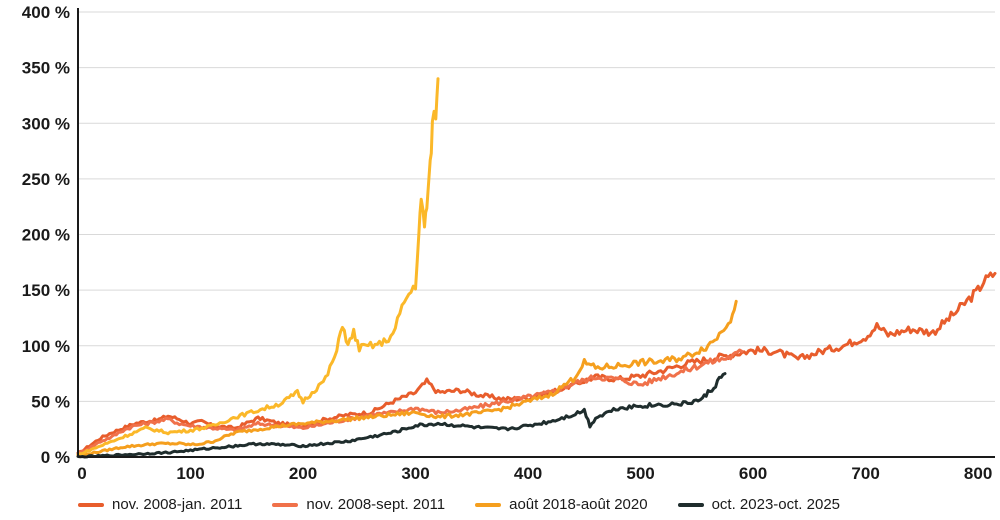 This screenshot has height=520, width=1000. Describe the element at coordinates (640, 473) in the screenshot. I see `x-tick-label: 500` at that location.